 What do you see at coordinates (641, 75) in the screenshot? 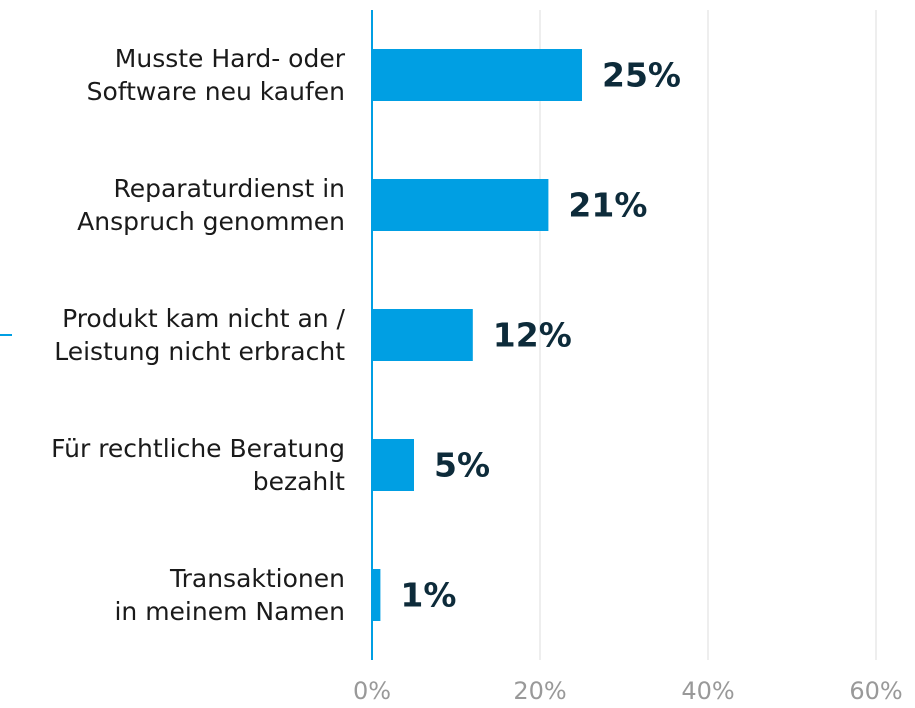
I see `value-label: 25%` at bounding box center [641, 75].